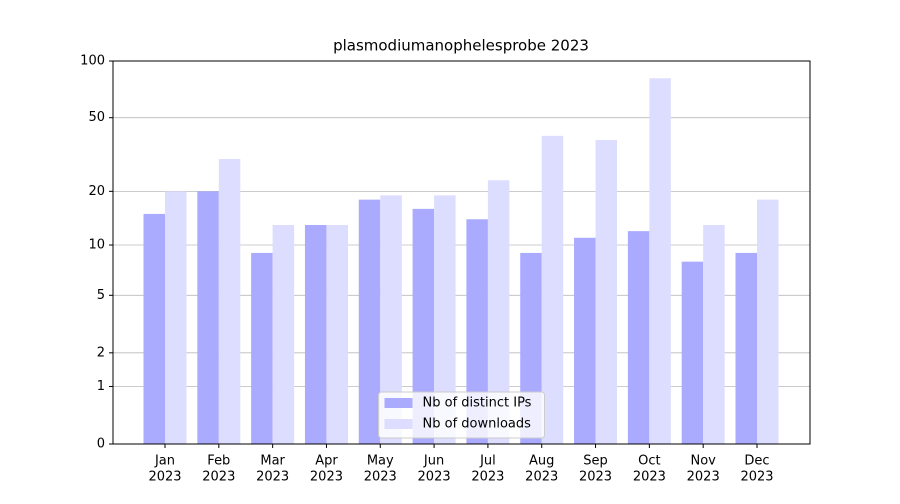 The width and height of the screenshot is (900, 504). What do you see at coordinates (595, 461) in the screenshot?
I see `x-tick-label: Sep` at bounding box center [595, 461].